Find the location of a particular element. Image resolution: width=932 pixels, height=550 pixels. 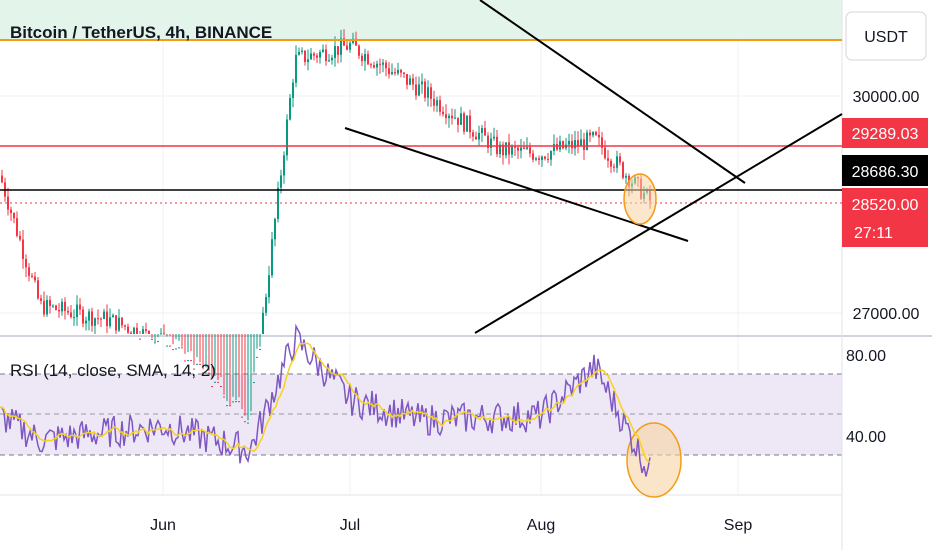

black-level-value: 28686.30 is located at coordinates (885, 172).